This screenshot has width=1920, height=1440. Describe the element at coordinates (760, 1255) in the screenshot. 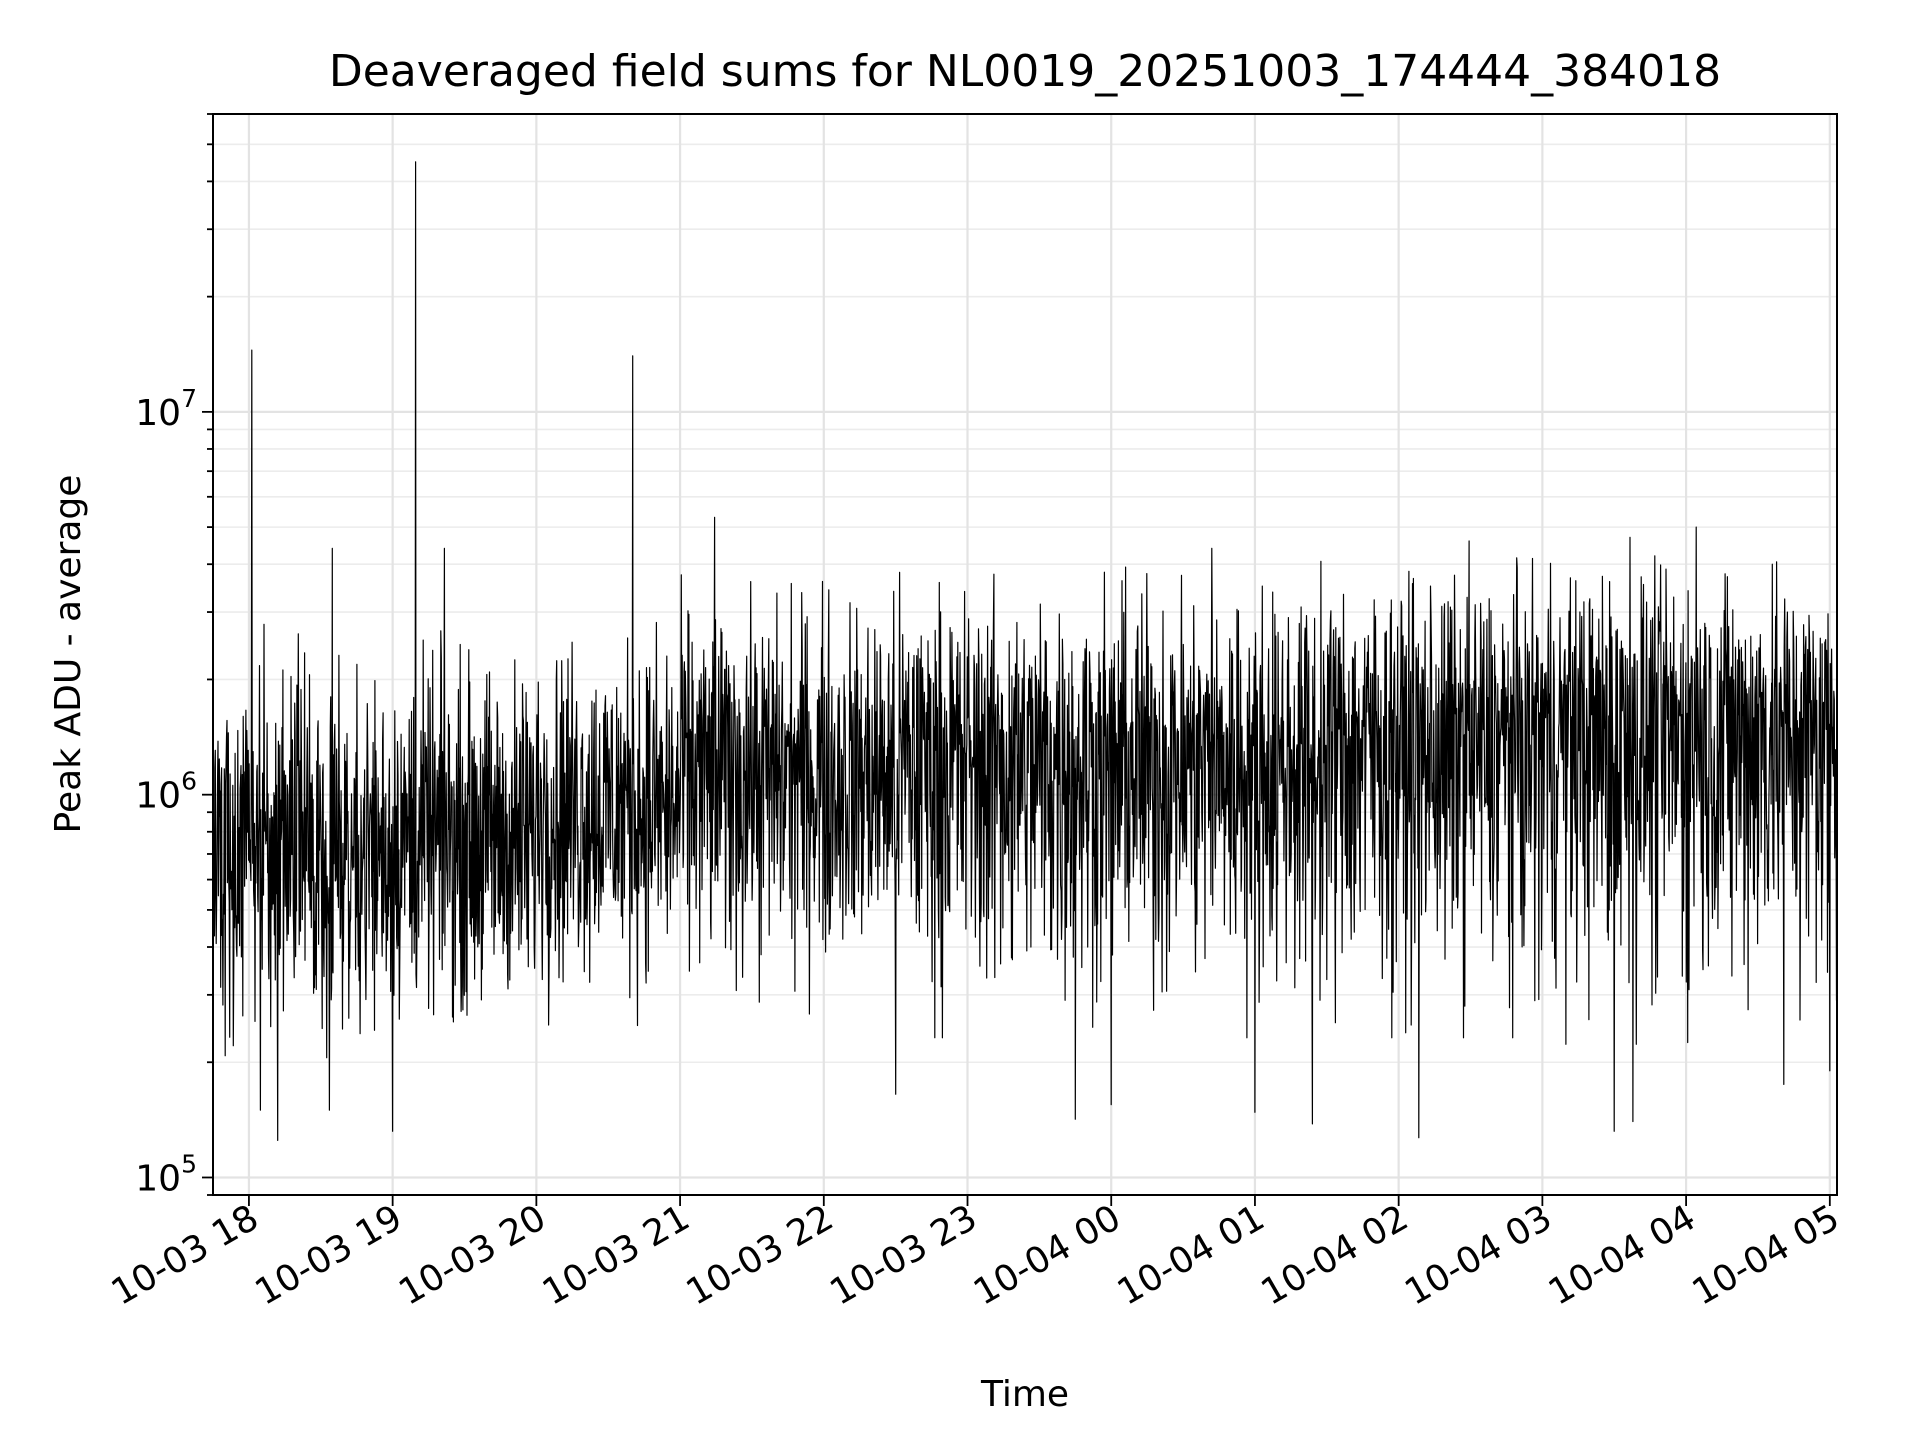

I see `x-tick-label: 10-03 22` at that location.